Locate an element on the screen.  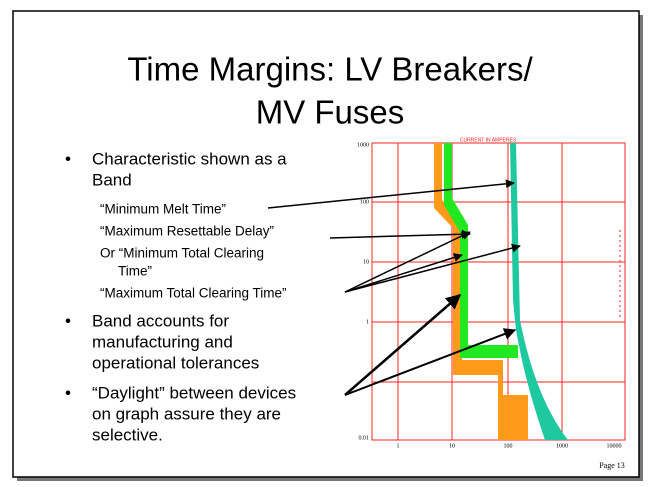
bullet-text: on graph assure they are is located at coordinates (186, 413).